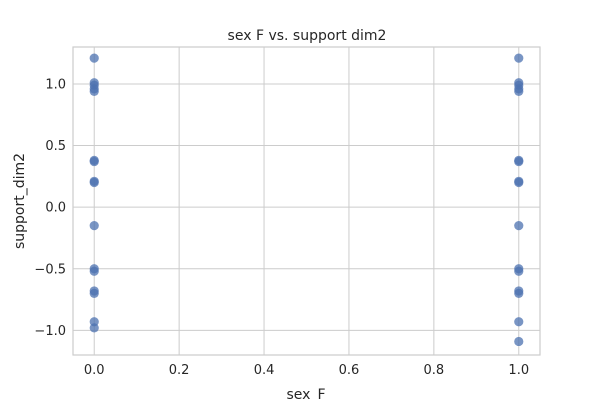 The image size is (600, 400). Describe the element at coordinates (50, 331) in the screenshot. I see `y-tick-label: −1.0` at that location.